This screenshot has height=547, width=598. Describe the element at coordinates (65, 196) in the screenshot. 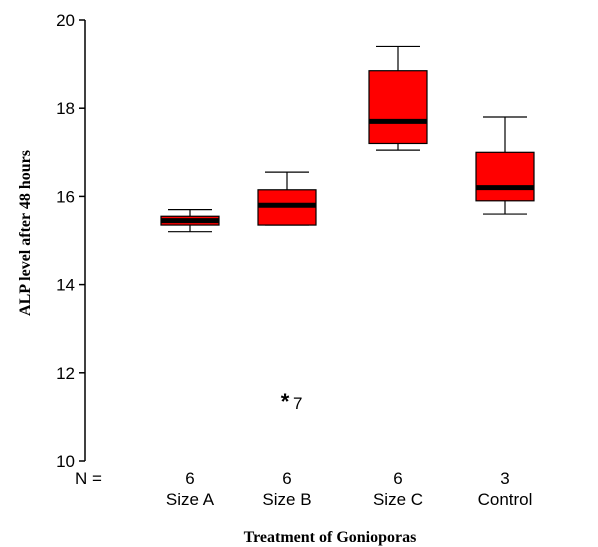

I see `y-tick-label: 16` at that location.